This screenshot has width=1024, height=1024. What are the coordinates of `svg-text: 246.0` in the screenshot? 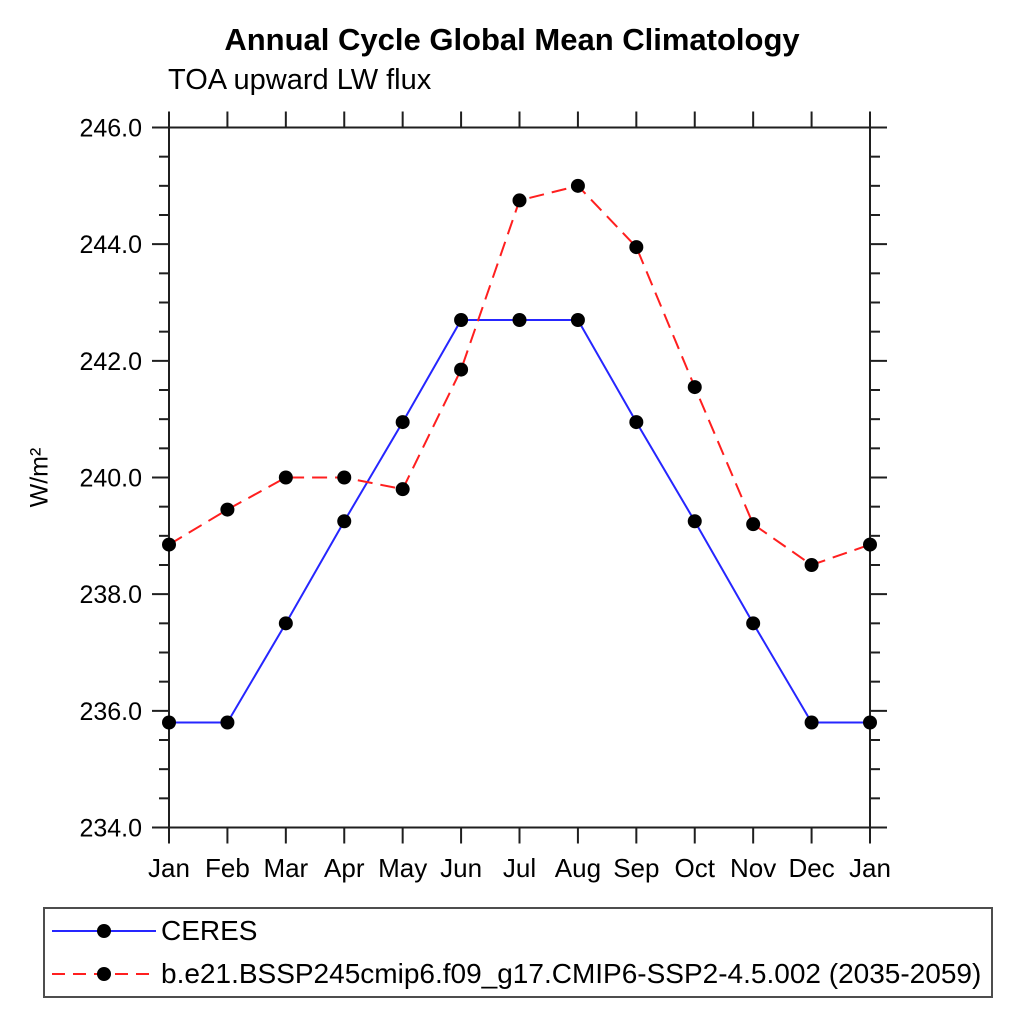 It's located at (110, 129).